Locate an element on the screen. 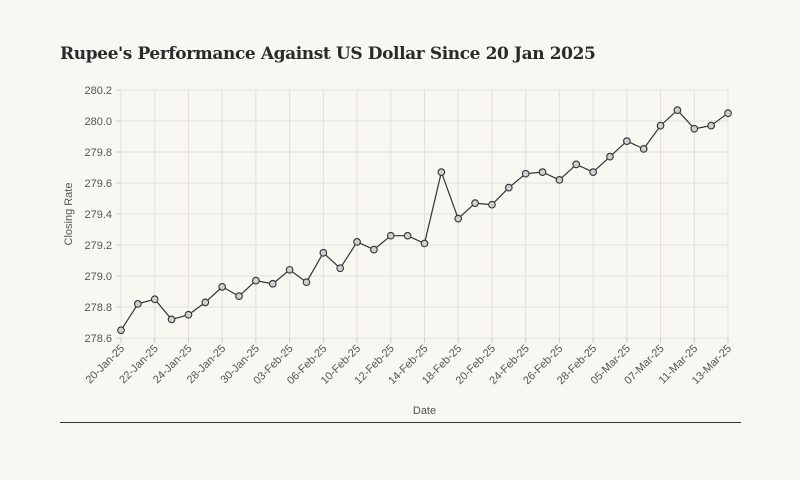 The width and height of the screenshot is (800, 480). y-tick-label: 279.6 is located at coordinates (98, 184).